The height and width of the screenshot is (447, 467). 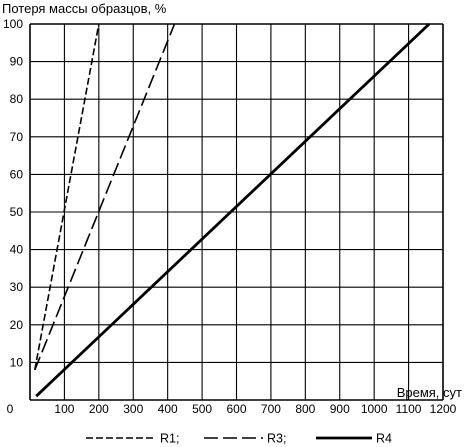 I want to click on y-tick-label: 40, so click(x=17, y=250).